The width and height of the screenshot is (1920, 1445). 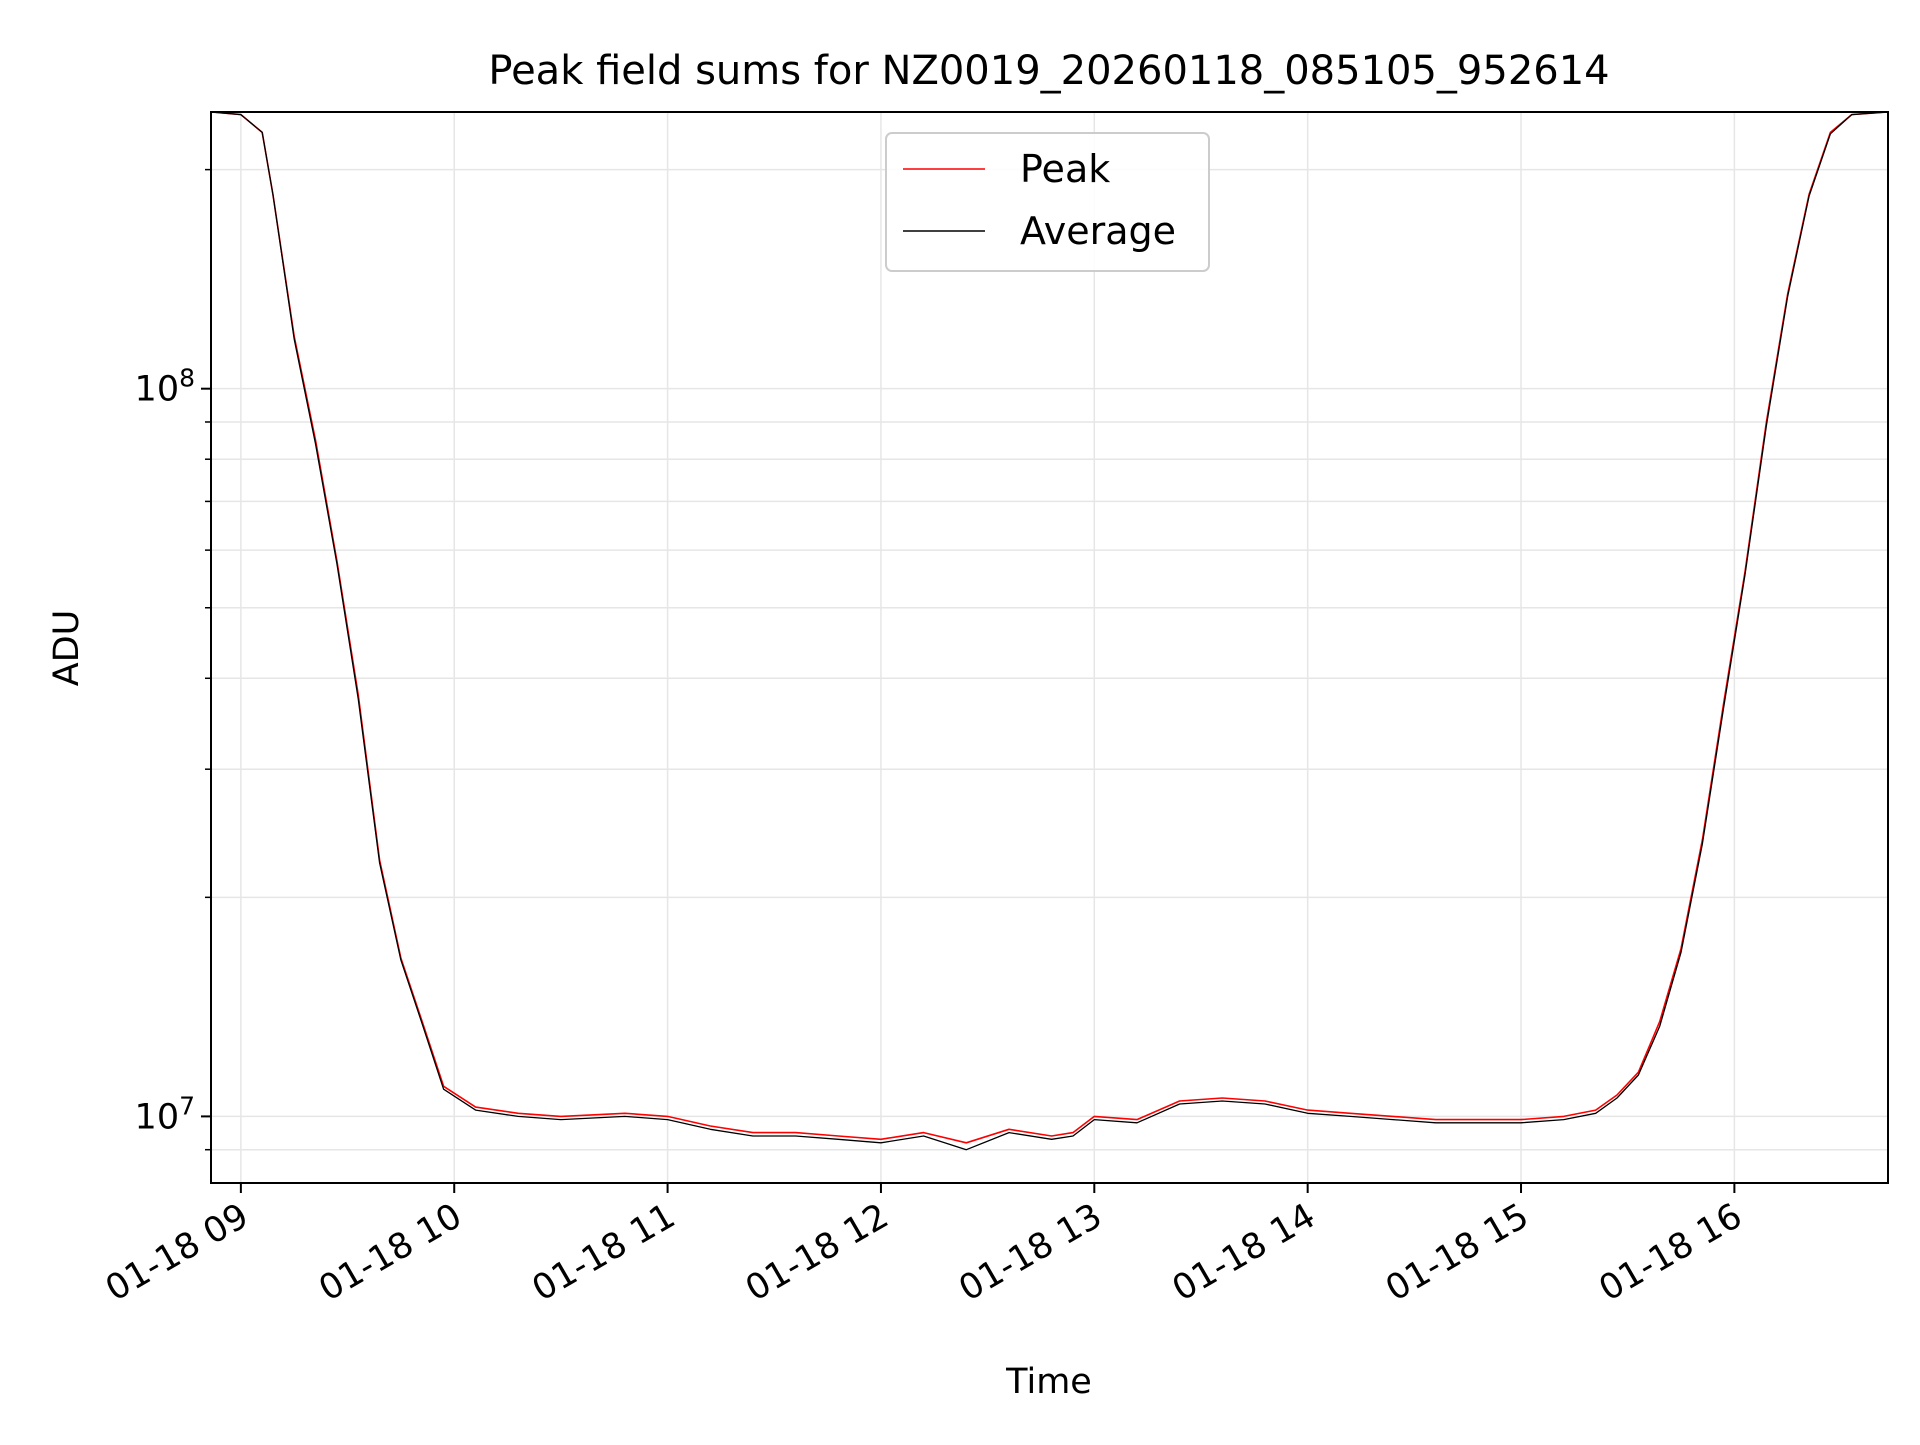 I want to click on legend-label-average: Average, so click(x=1098, y=231).